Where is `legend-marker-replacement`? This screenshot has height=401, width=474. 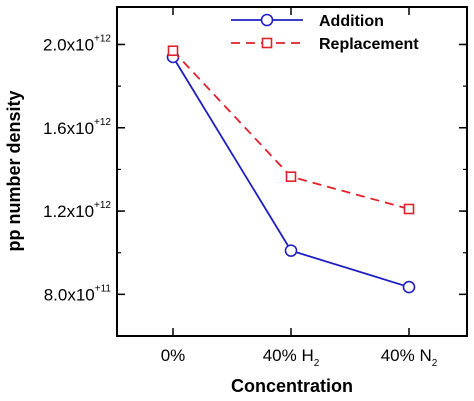 legend-marker-replacement is located at coordinates (267, 43).